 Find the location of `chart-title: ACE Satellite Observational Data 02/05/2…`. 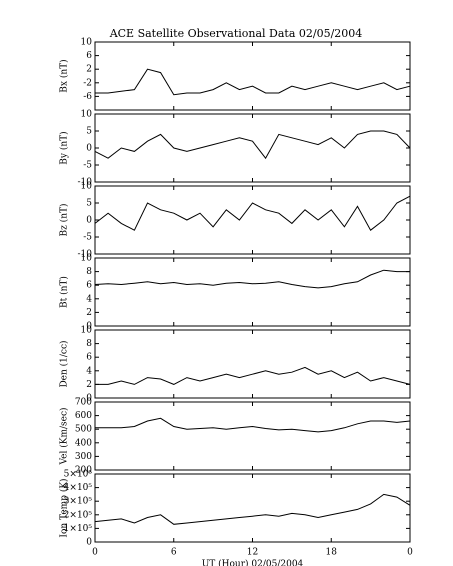

chart-title: ACE Satellite Observational Data 02/05/2… is located at coordinates (236, 33).